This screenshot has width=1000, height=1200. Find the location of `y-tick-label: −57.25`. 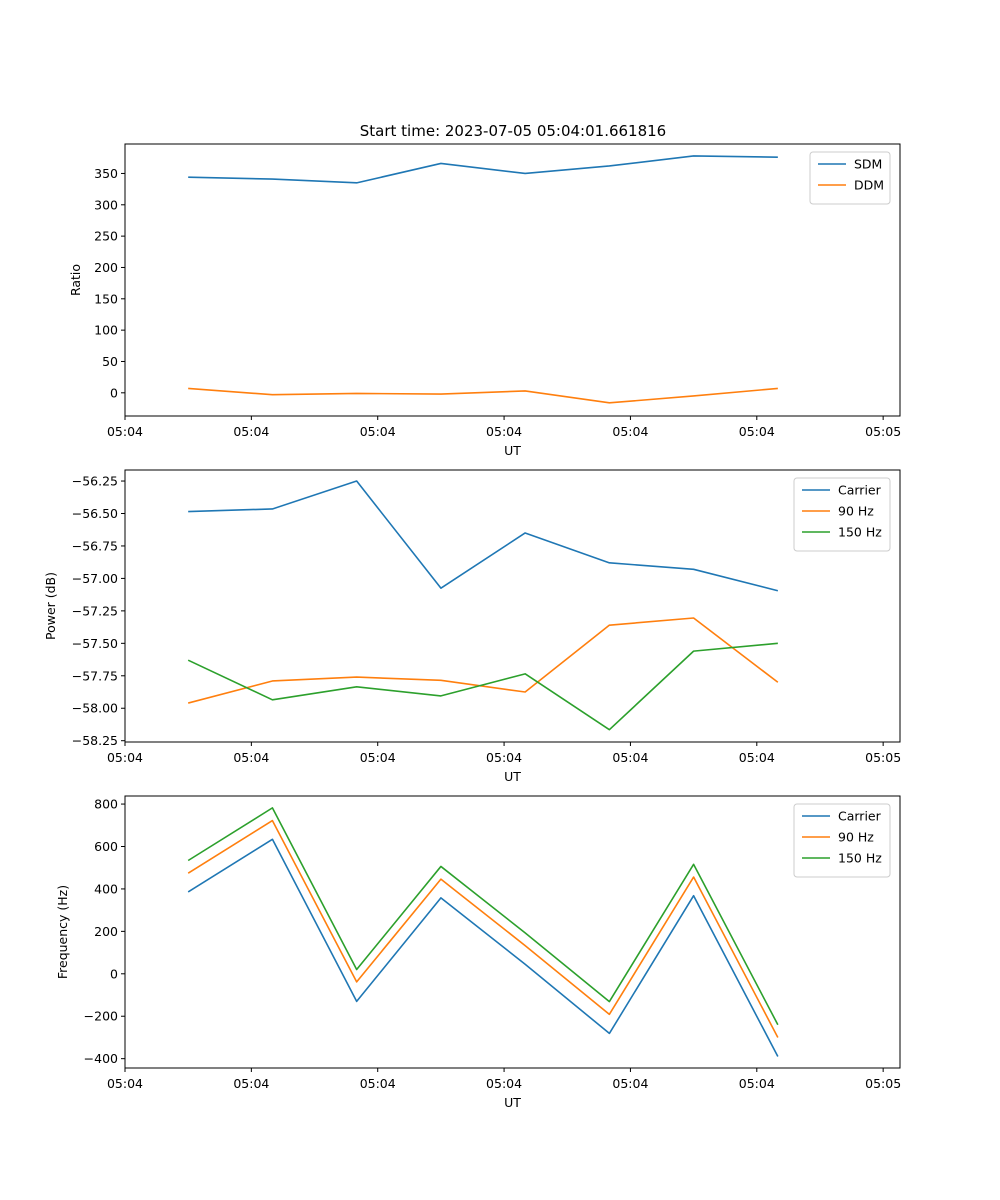

y-tick-label: −57.25 is located at coordinates (95, 610).